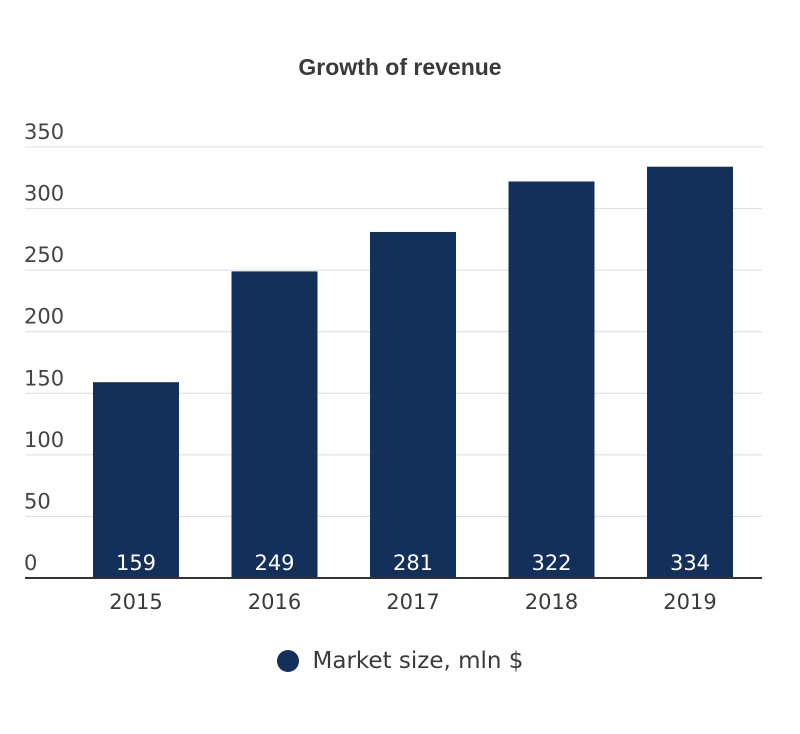 The image size is (800, 734). I want to click on legend: Market size, mln $, so click(400, 661).